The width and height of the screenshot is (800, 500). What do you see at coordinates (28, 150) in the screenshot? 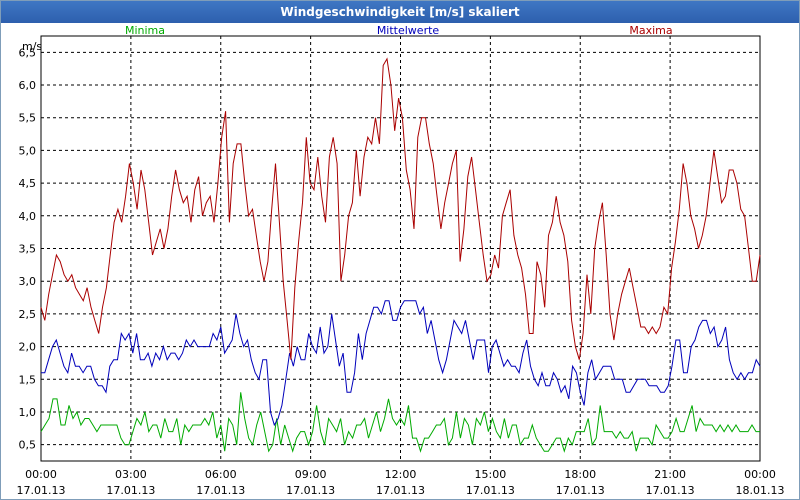
I see `y-tick-label: 5,0` at bounding box center [28, 150].